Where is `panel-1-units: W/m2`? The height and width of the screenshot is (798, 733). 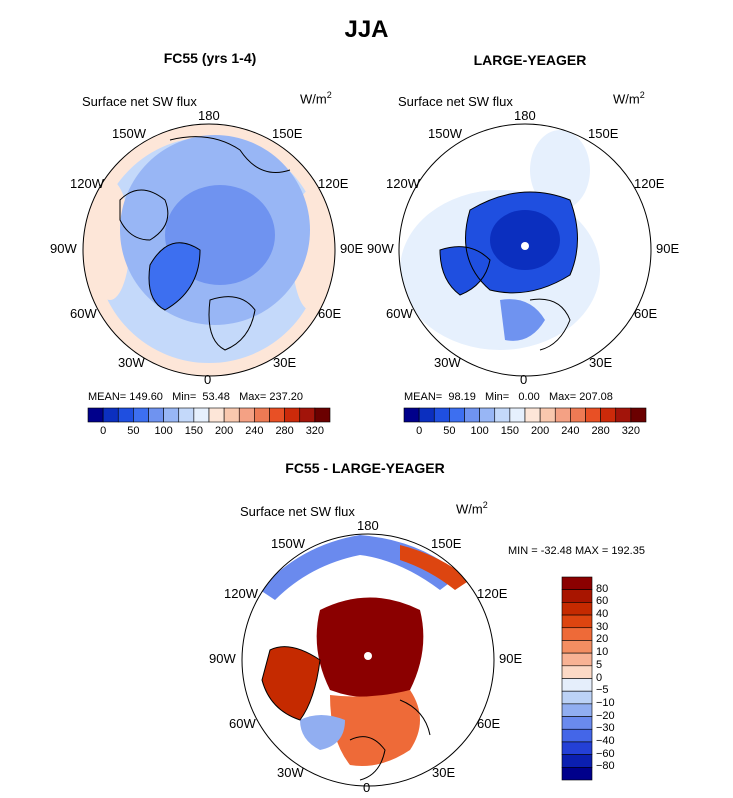
panel-1-units: W/m2 is located at coordinates (316, 98).